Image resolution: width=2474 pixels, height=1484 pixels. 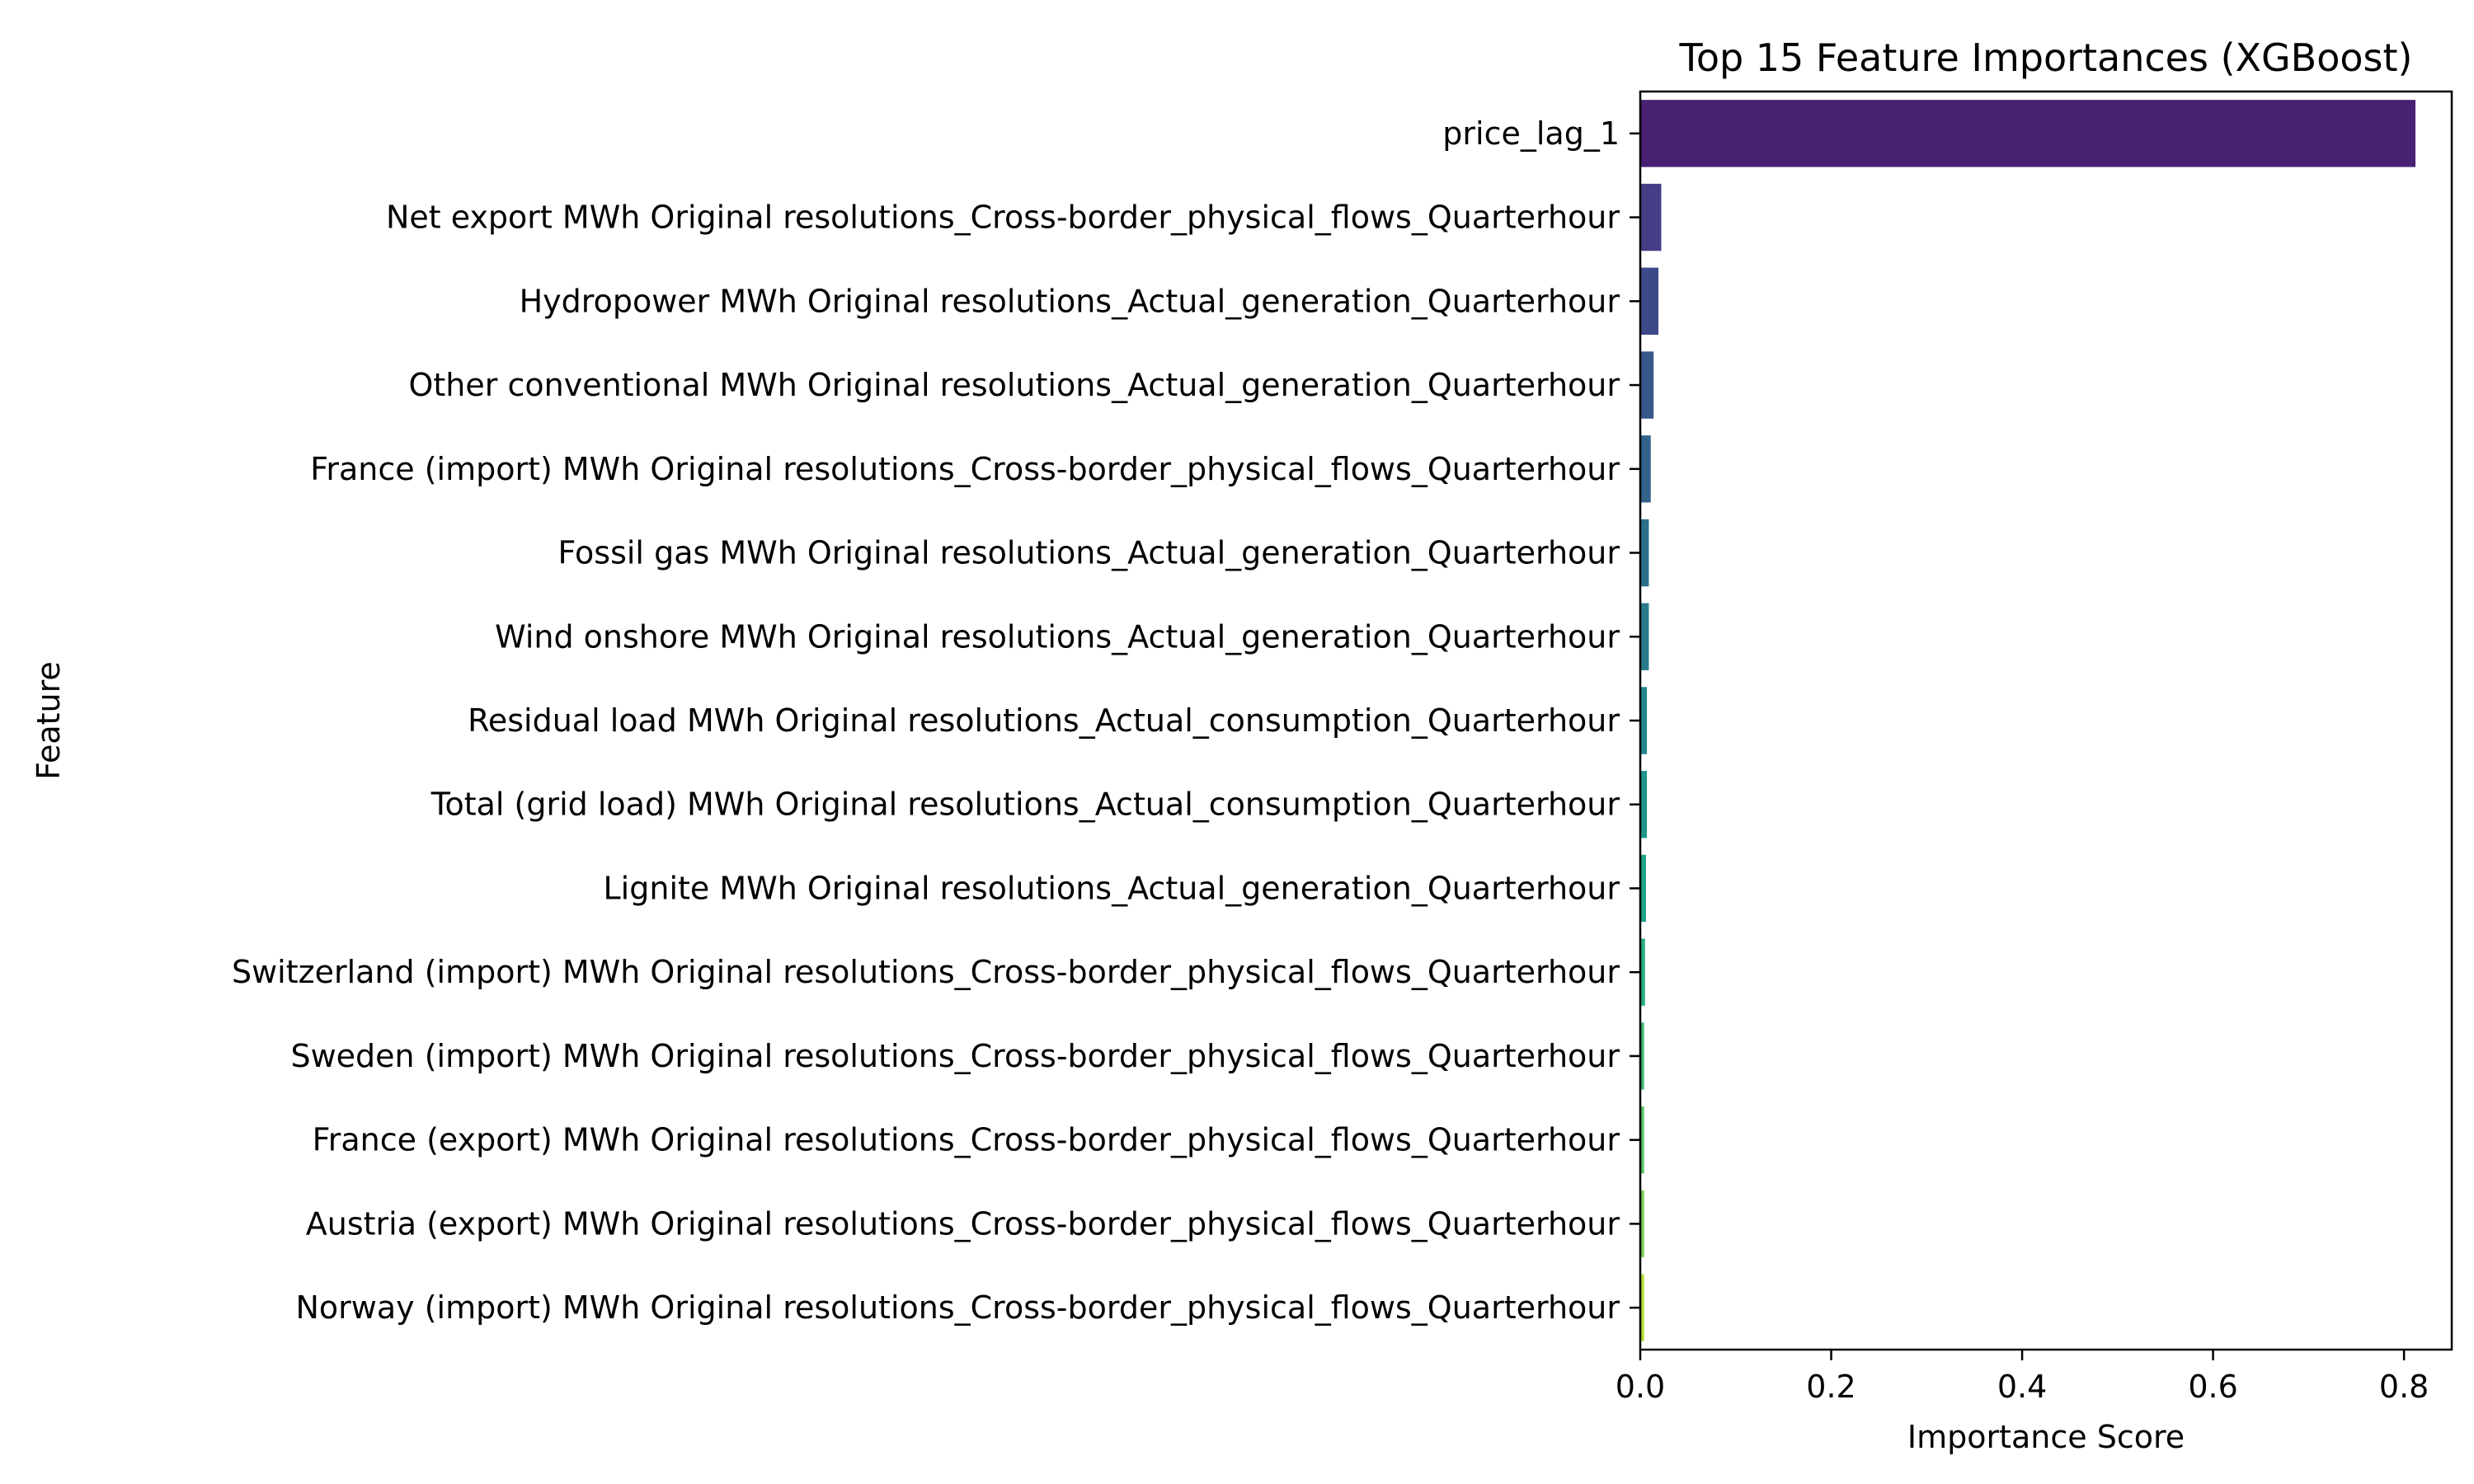 What do you see at coordinates (2022, 1387) in the screenshot?
I see `x-tick-label: 0.4` at bounding box center [2022, 1387].